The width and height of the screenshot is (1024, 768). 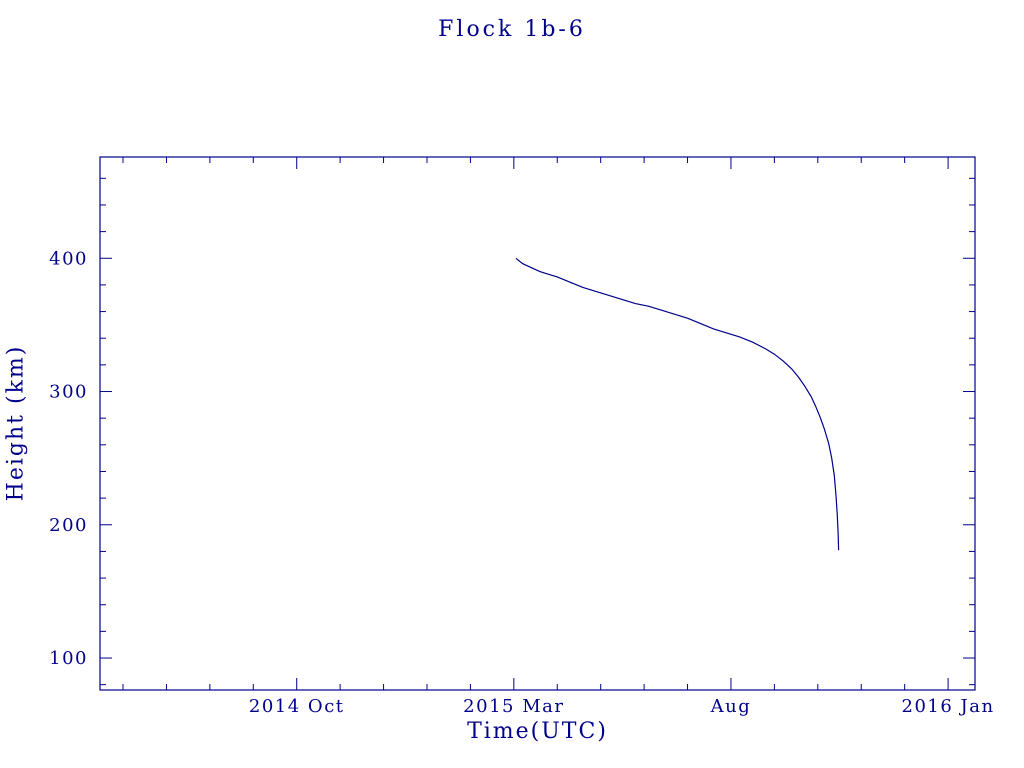 I want to click on x-axis-label: Time(UTC), so click(x=537, y=731).